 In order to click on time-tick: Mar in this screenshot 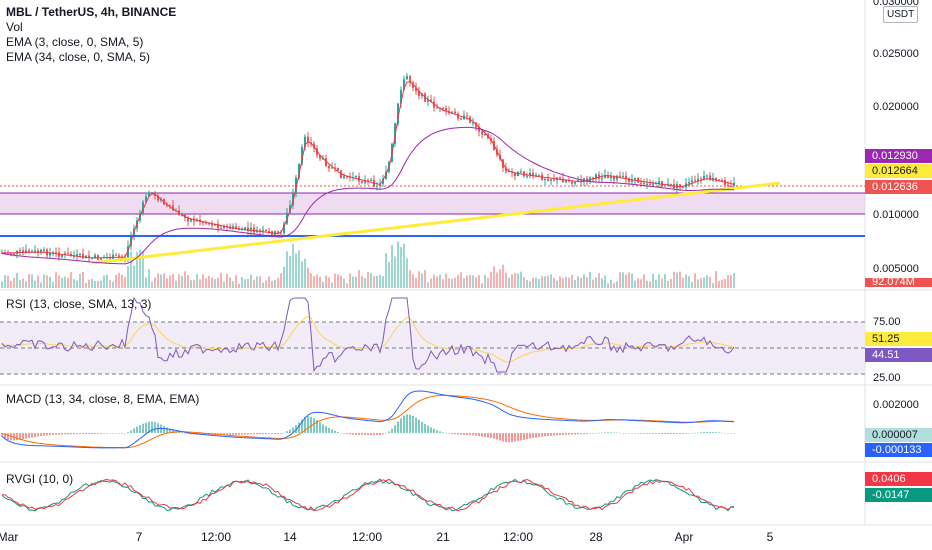, I will do `click(9, 537)`.